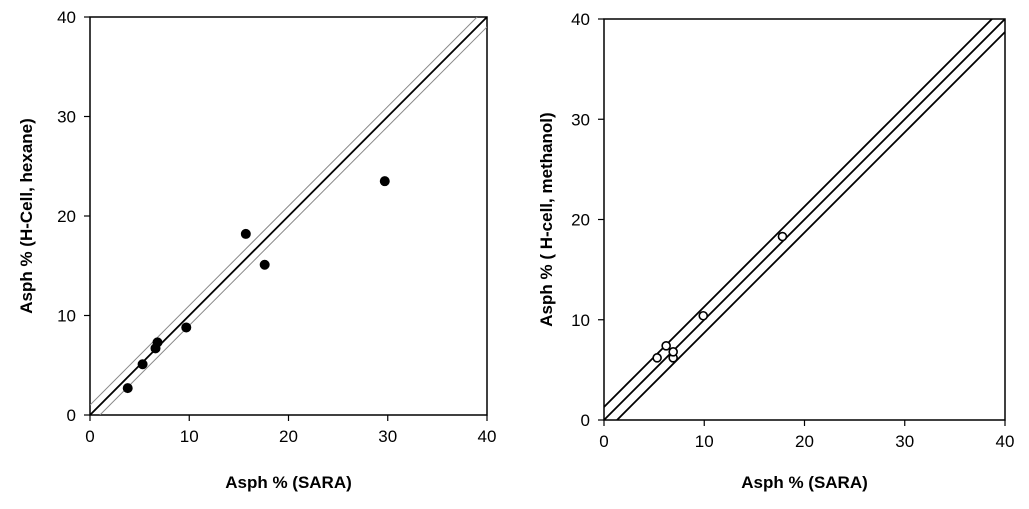  Describe the element at coordinates (26, 216) in the screenshot. I see `y-axis-label: Asph % (H-Cell, hexane)` at that location.